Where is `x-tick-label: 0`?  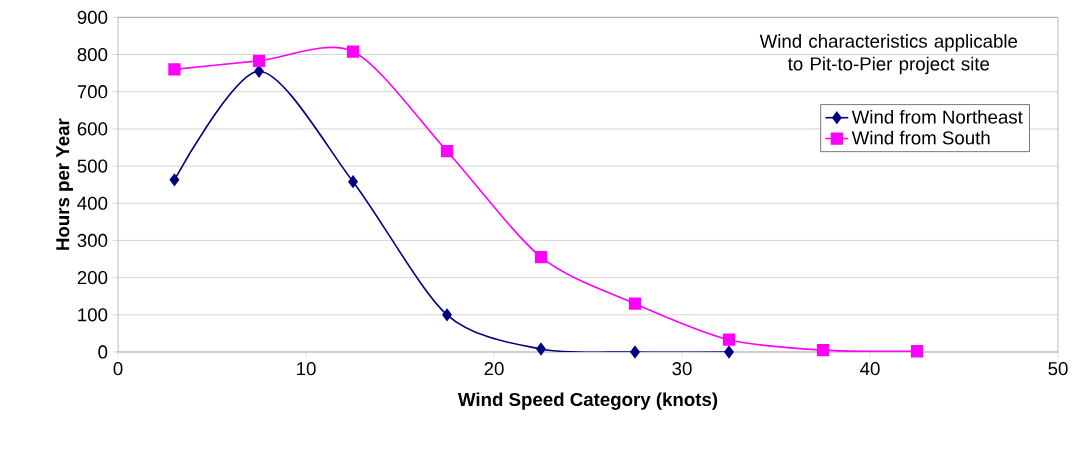
x-tick-label: 0 is located at coordinates (118, 369).